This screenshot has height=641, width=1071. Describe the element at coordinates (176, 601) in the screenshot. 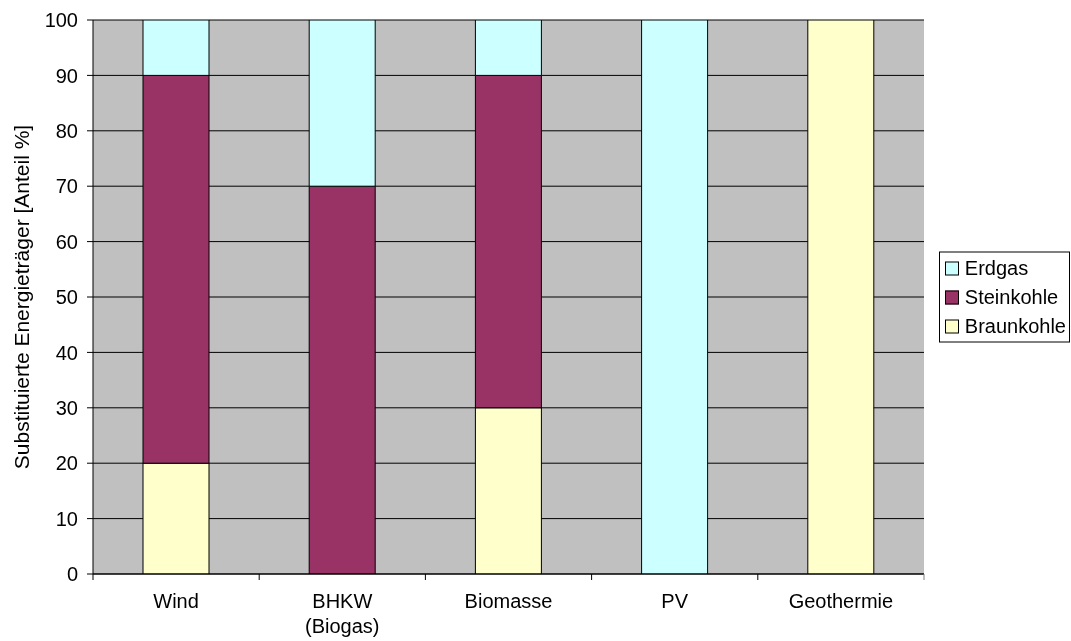

I see `x-tick-label: Wind` at that location.